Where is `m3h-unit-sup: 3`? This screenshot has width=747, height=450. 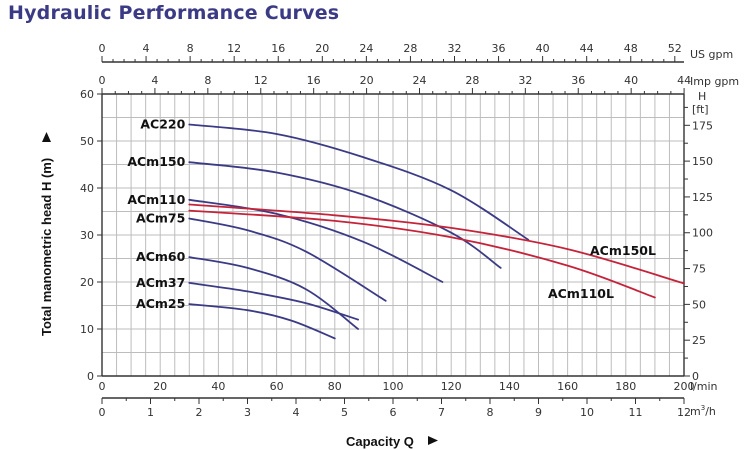 m3h-unit-sup: 3 is located at coordinates (703, 408).